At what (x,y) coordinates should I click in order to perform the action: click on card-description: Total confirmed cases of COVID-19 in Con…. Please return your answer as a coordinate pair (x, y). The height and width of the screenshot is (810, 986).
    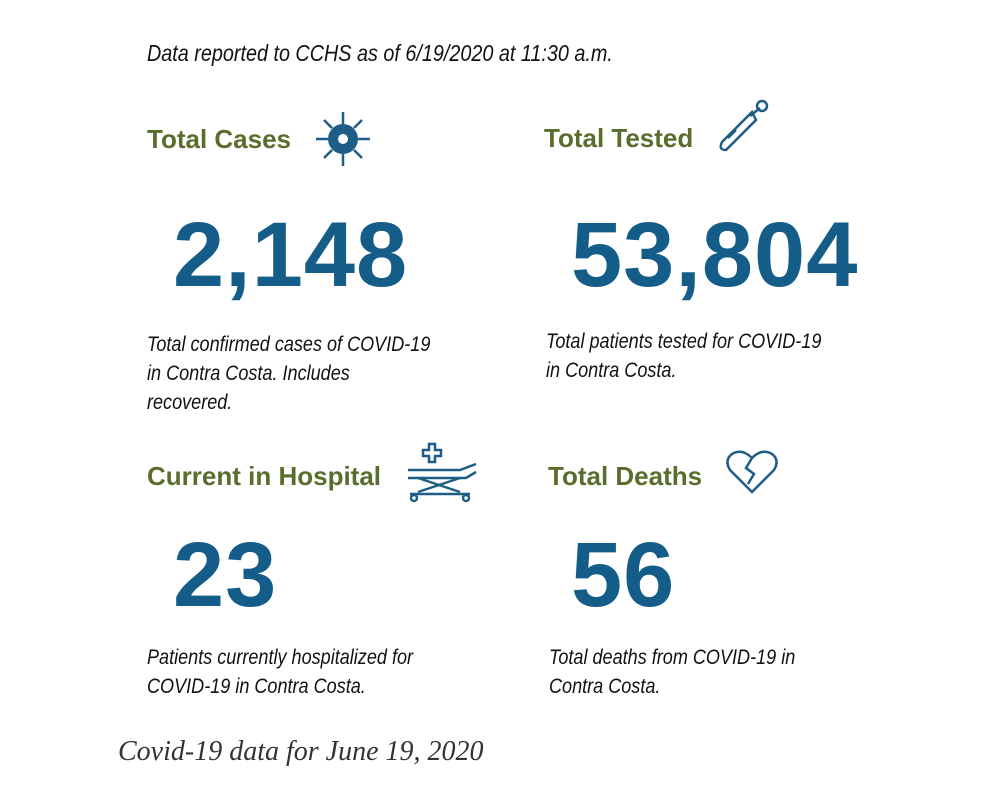
    Looking at the image, I should click on (289, 373).